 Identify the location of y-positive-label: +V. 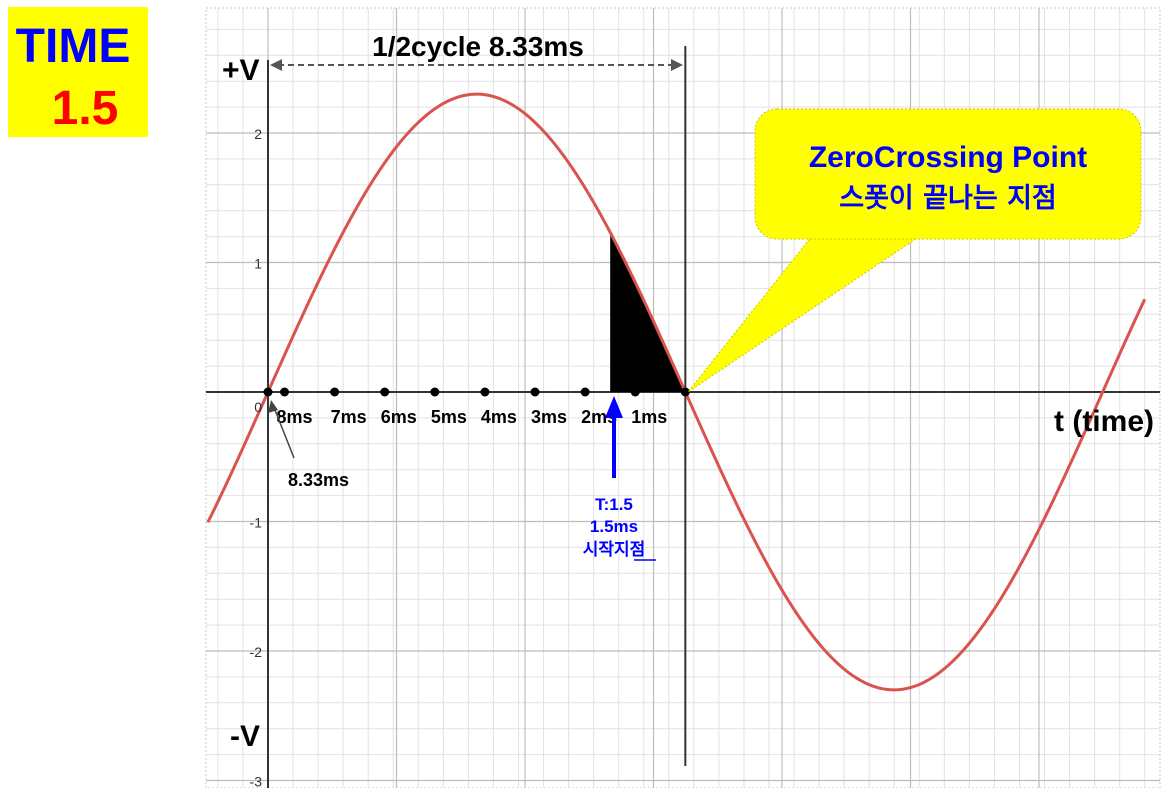
(241, 70).